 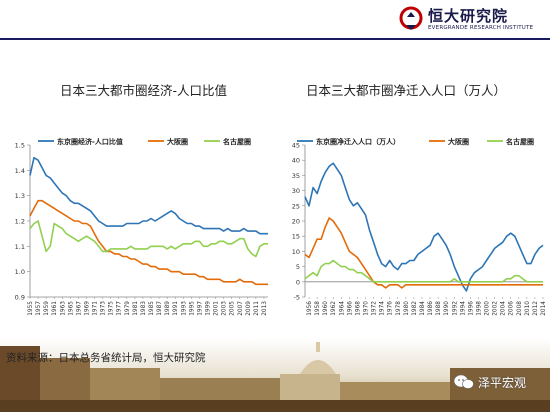 I want to click on x-tick-label: 2006, so click(x=512, y=308).